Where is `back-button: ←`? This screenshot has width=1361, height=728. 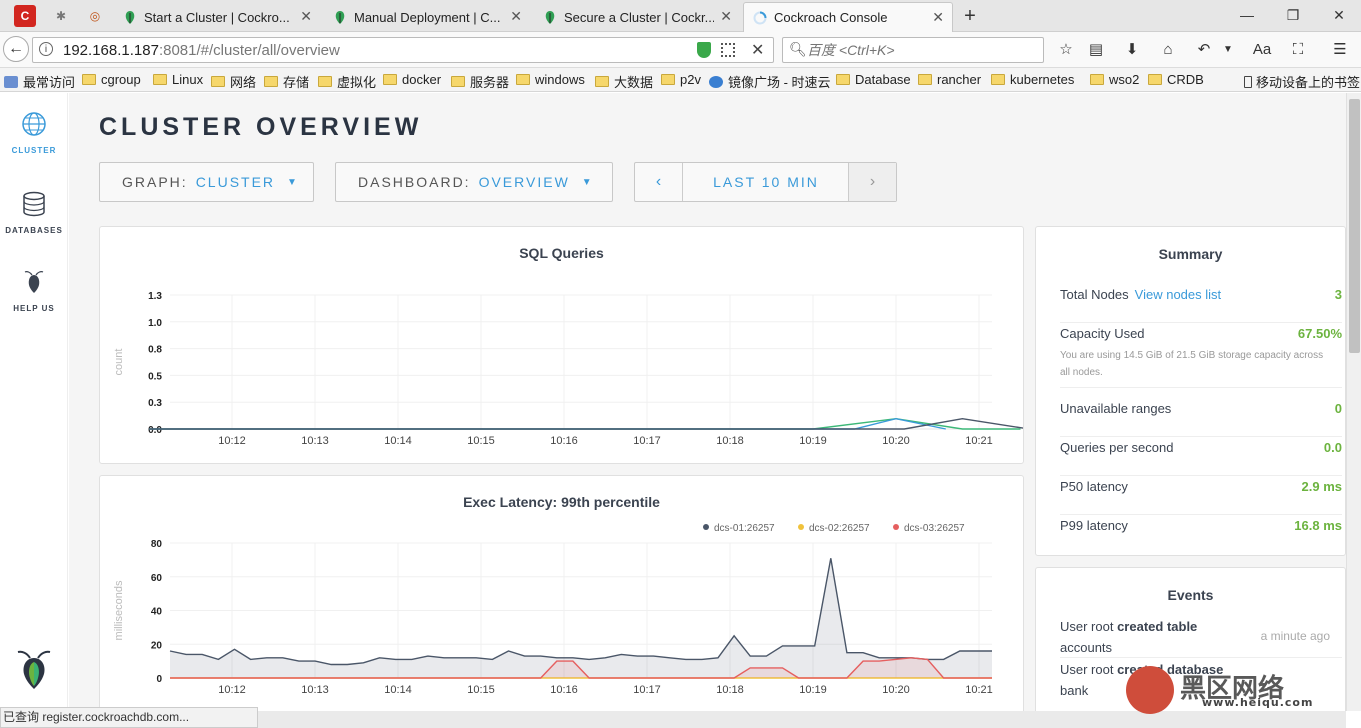
back-button: ← is located at coordinates (16, 49).